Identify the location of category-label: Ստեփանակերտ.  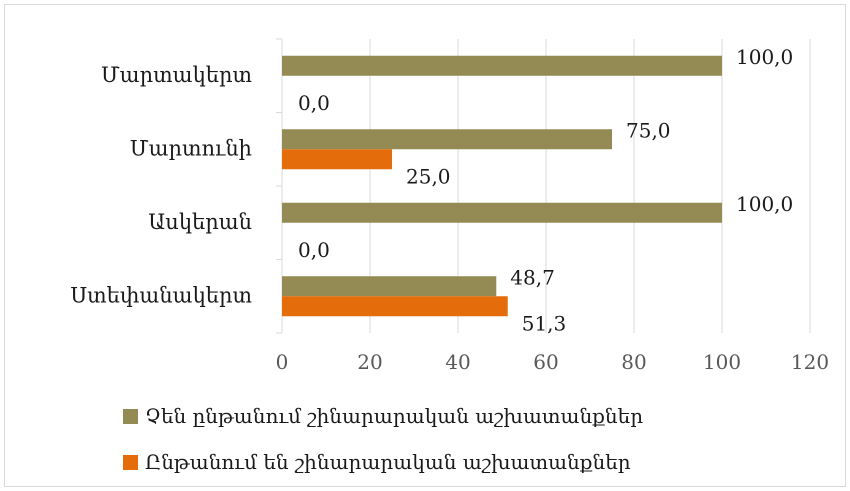
(161, 295).